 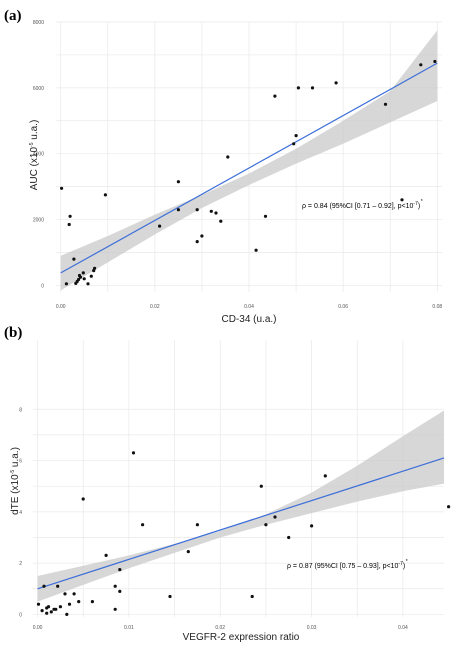 I want to click on x-tick-label: 0.02, so click(x=220, y=628).